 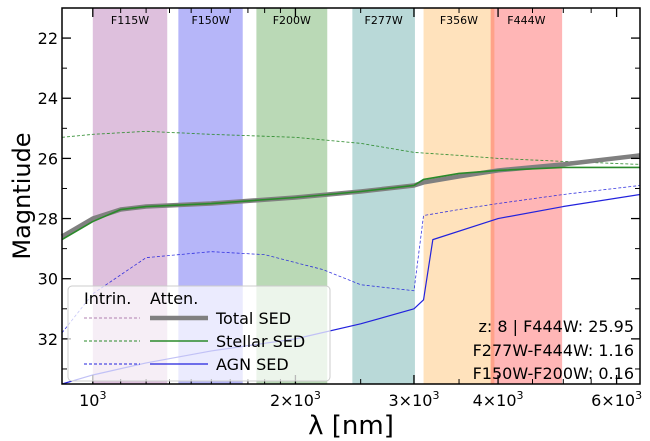 I want to click on legend-header-intrinsic: Intrin., so click(x=107, y=298).